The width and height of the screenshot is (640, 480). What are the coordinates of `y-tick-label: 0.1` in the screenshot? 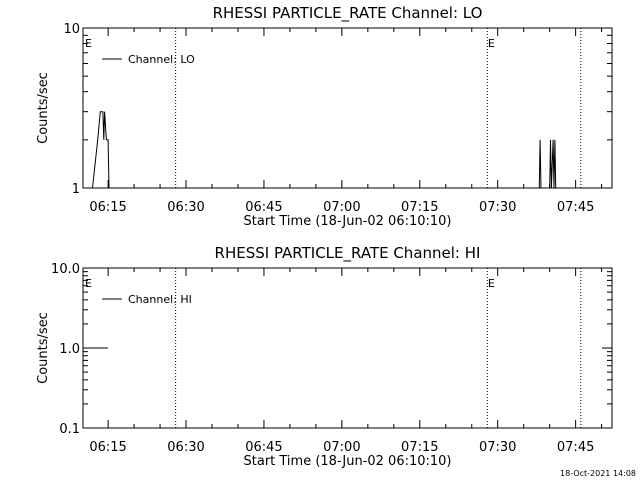 It's located at (69, 429).